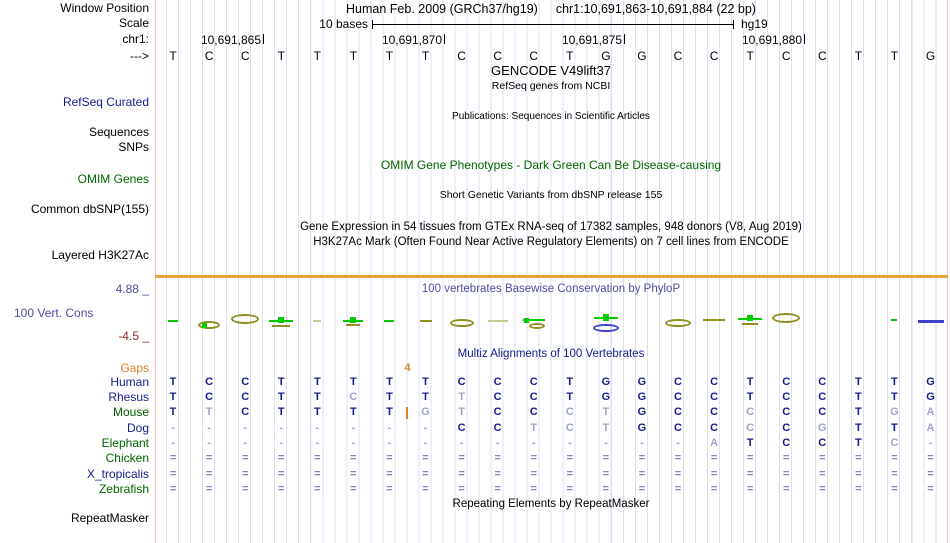 The width and height of the screenshot is (950, 543). What do you see at coordinates (89, 209) in the screenshot?
I see `left-label-common-dbsnp-155: Common dbSNP(155)` at bounding box center [89, 209].